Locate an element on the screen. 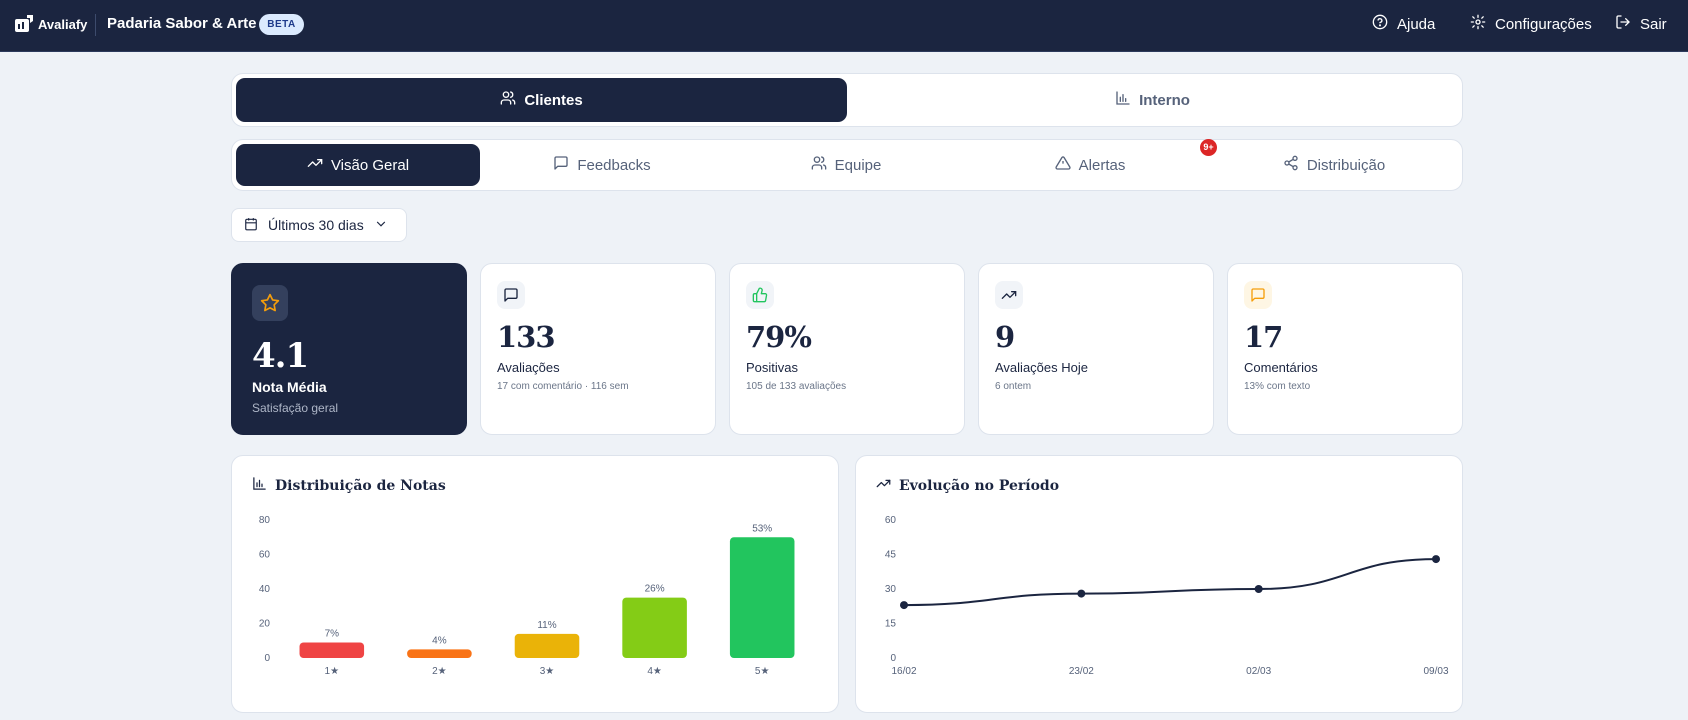 Image resolution: width=1688 pixels, height=720 pixels. kpi-sub: 105 de 133 avaliações is located at coordinates (796, 386).